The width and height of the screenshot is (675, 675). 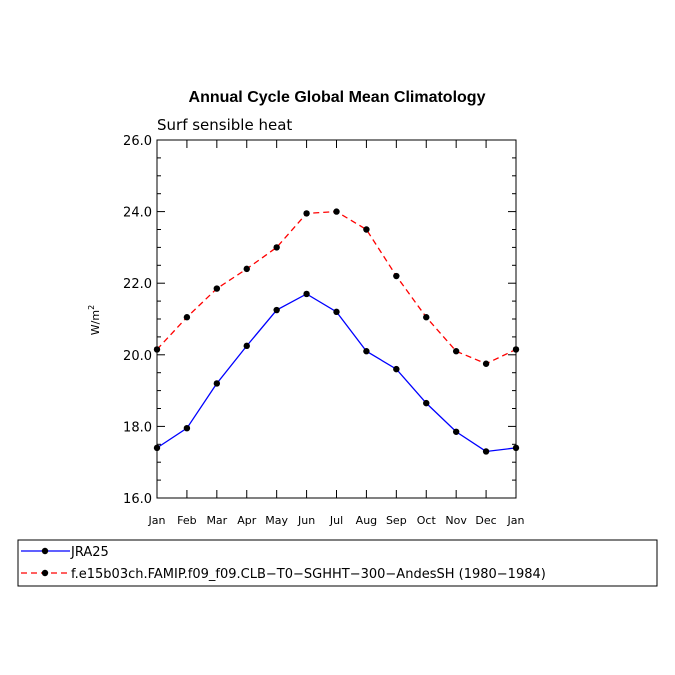 I want to click on x-axis-labels: Jan Feb Mar Apr May Jun Jul Aug Sep Oct Nov Dec Jan, so click(x=336, y=520).